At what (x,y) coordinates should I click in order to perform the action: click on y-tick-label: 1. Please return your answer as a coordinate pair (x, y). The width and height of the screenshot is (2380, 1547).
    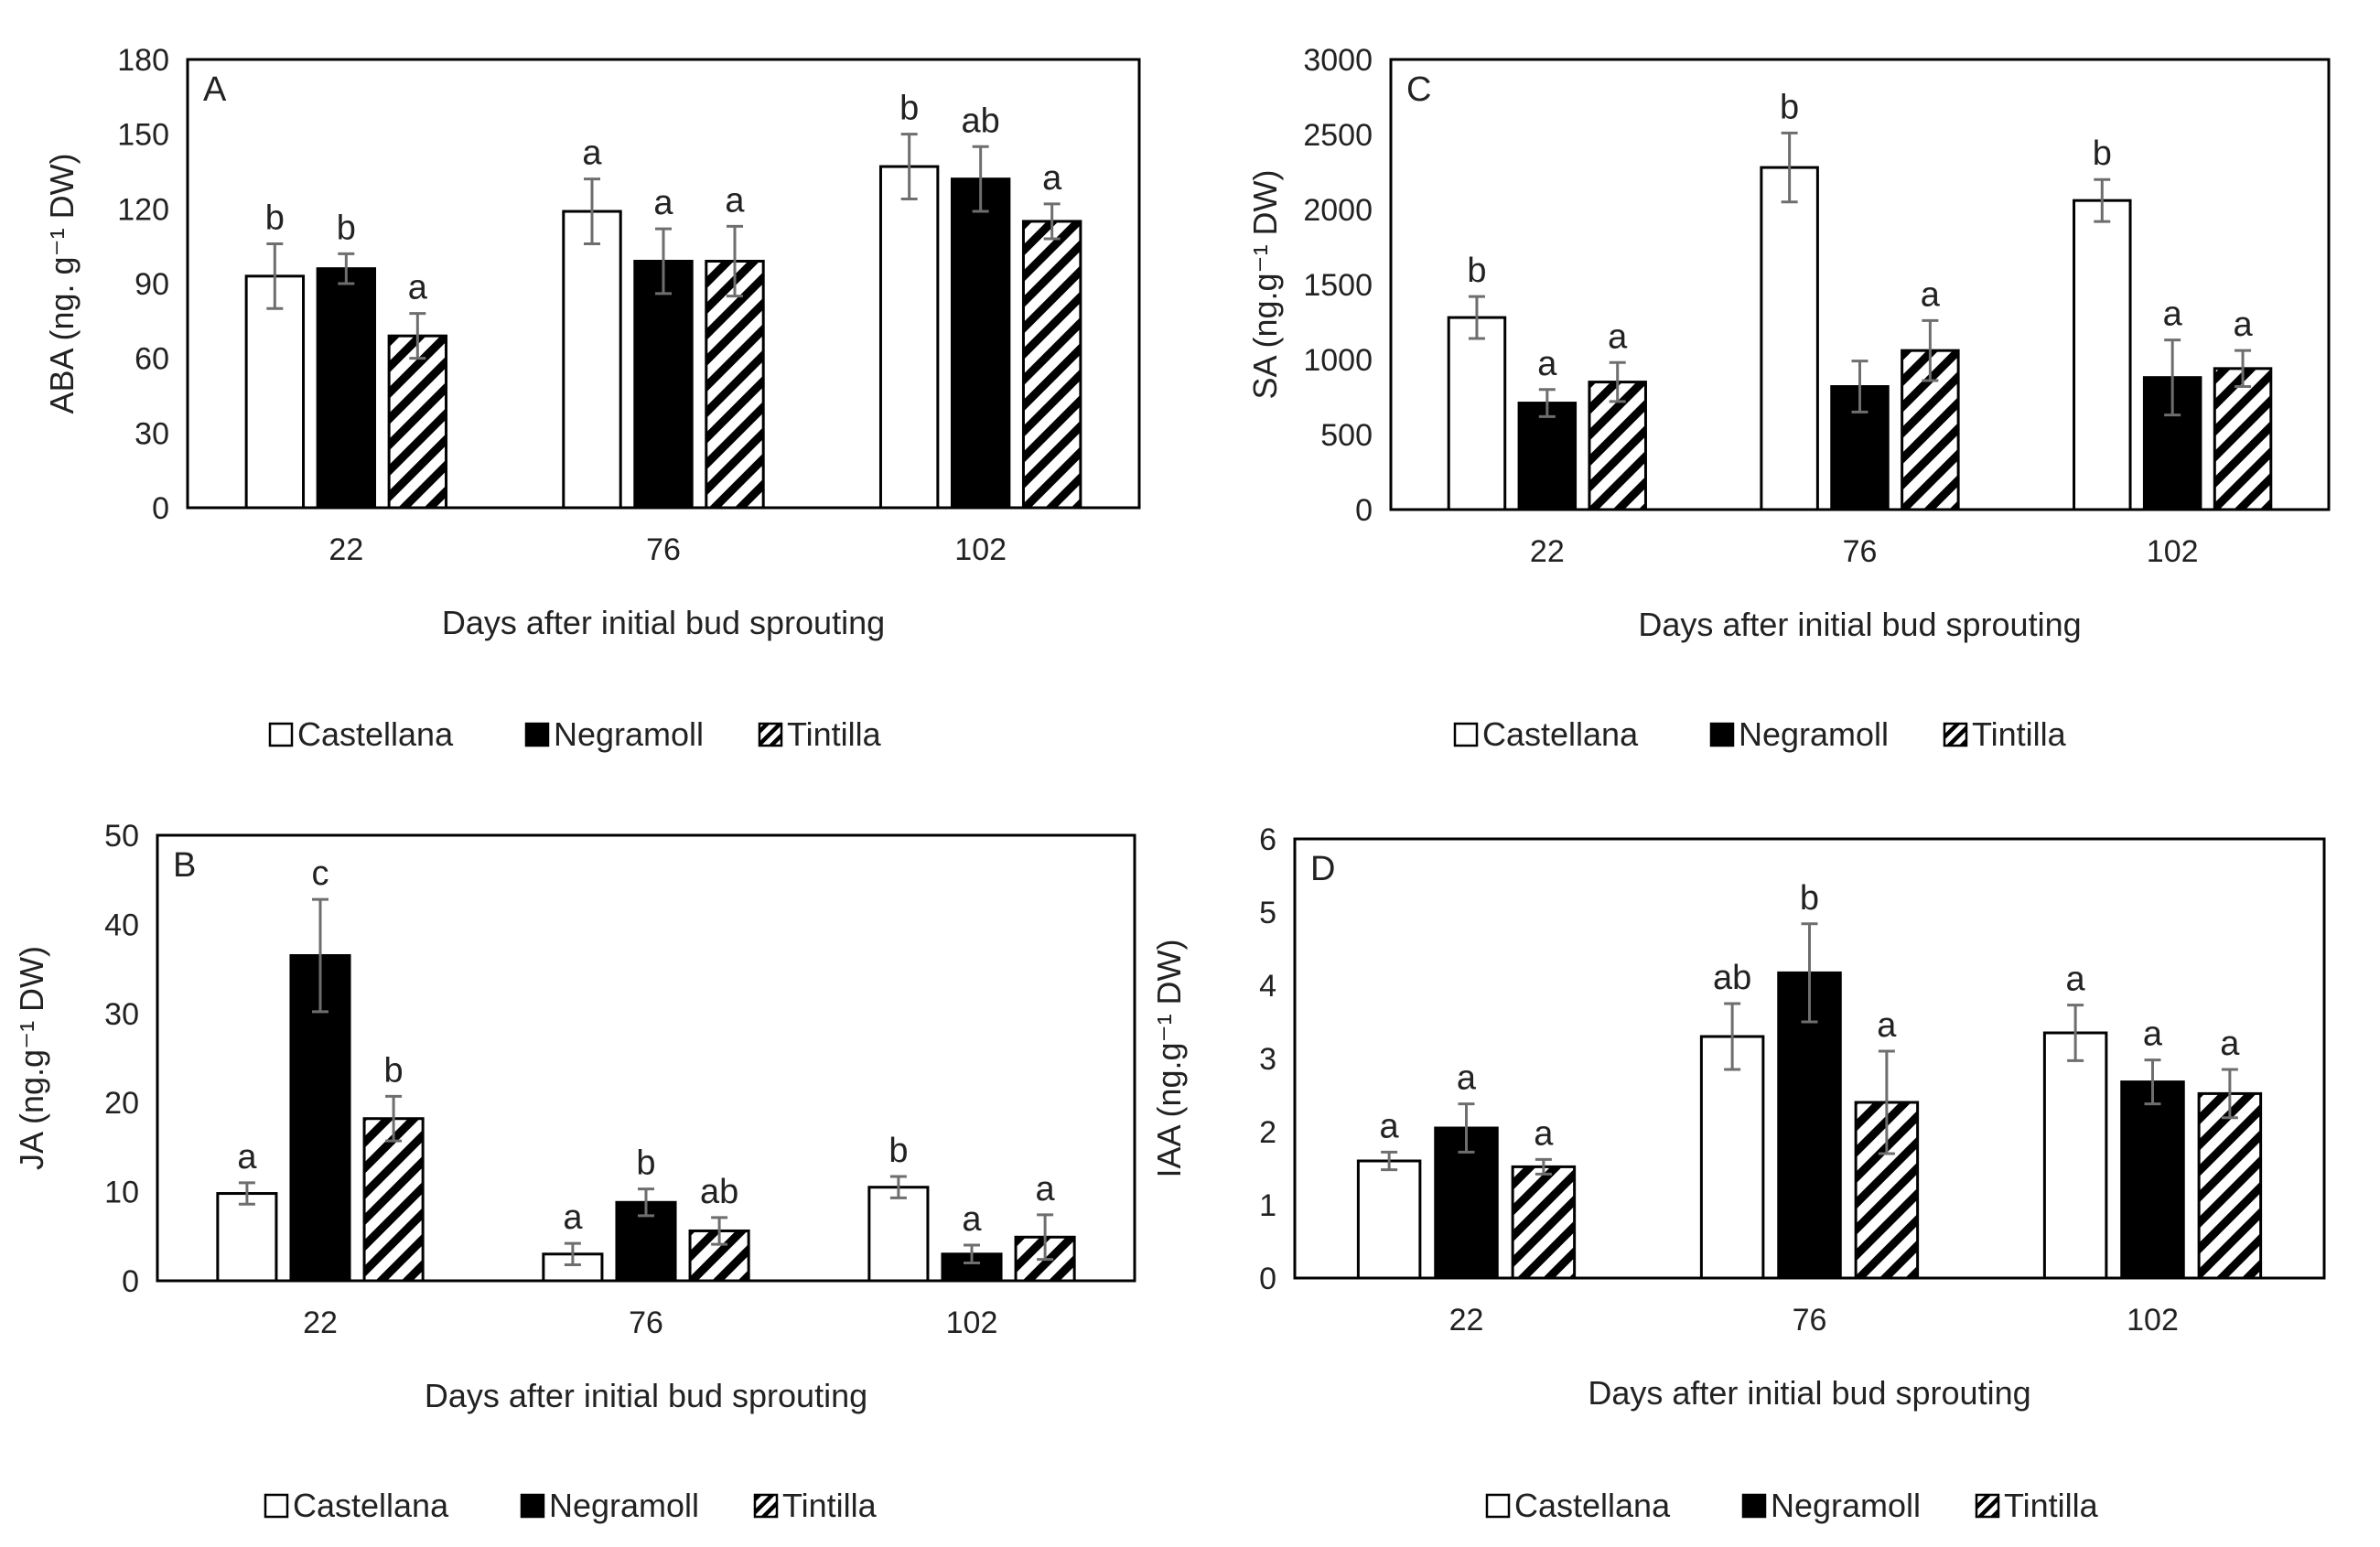
    Looking at the image, I should click on (1267, 1205).